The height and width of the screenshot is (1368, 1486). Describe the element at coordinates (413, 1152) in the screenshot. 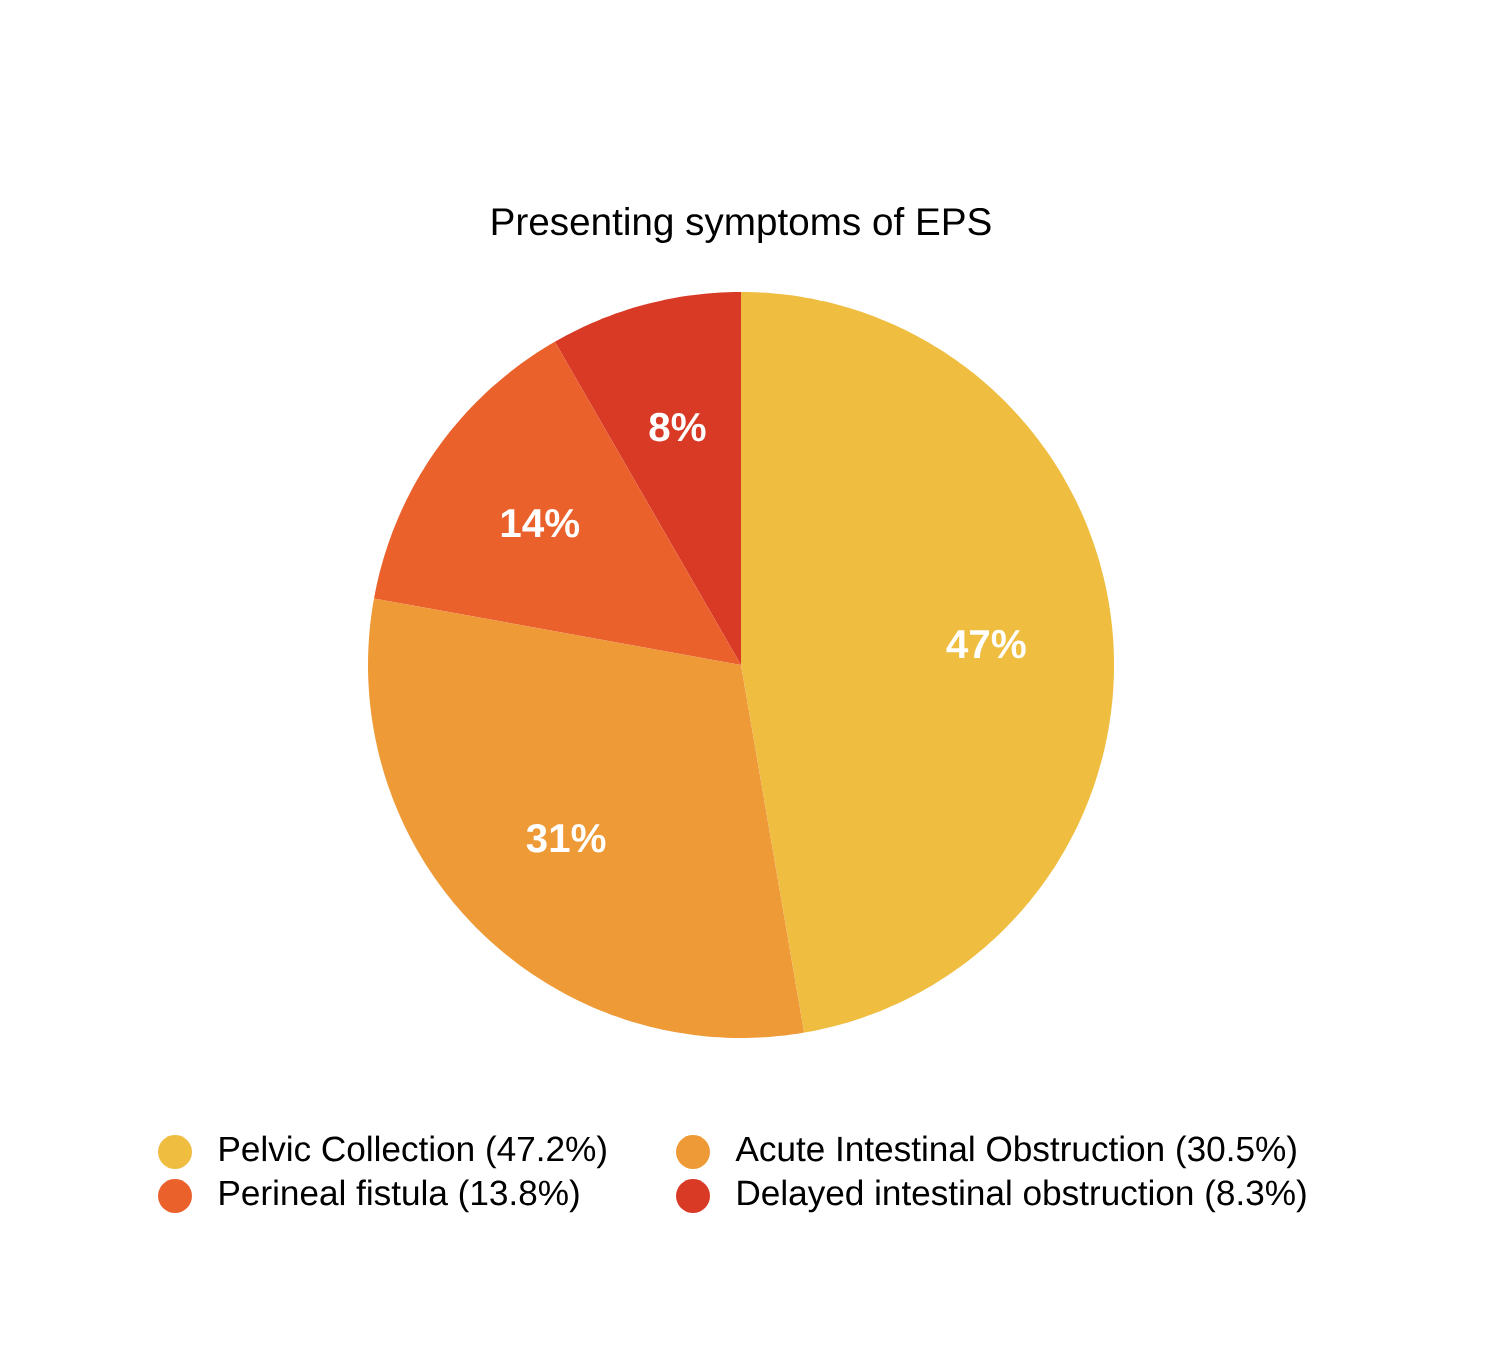

I see `legend-label: Pelvic Collection (47.2%)` at that location.